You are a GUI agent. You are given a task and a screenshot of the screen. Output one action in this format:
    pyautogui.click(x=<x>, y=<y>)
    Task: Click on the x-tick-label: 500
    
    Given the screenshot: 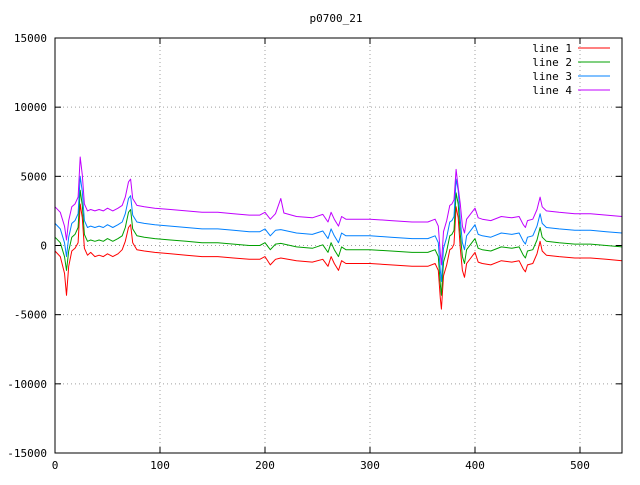 What is the action you would take?
    pyautogui.click(x=580, y=465)
    